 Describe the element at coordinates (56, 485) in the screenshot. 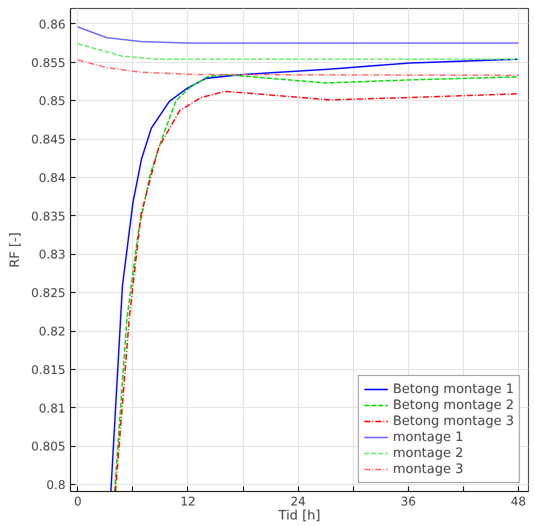

I see `y-tick-label: 0.8` at that location.